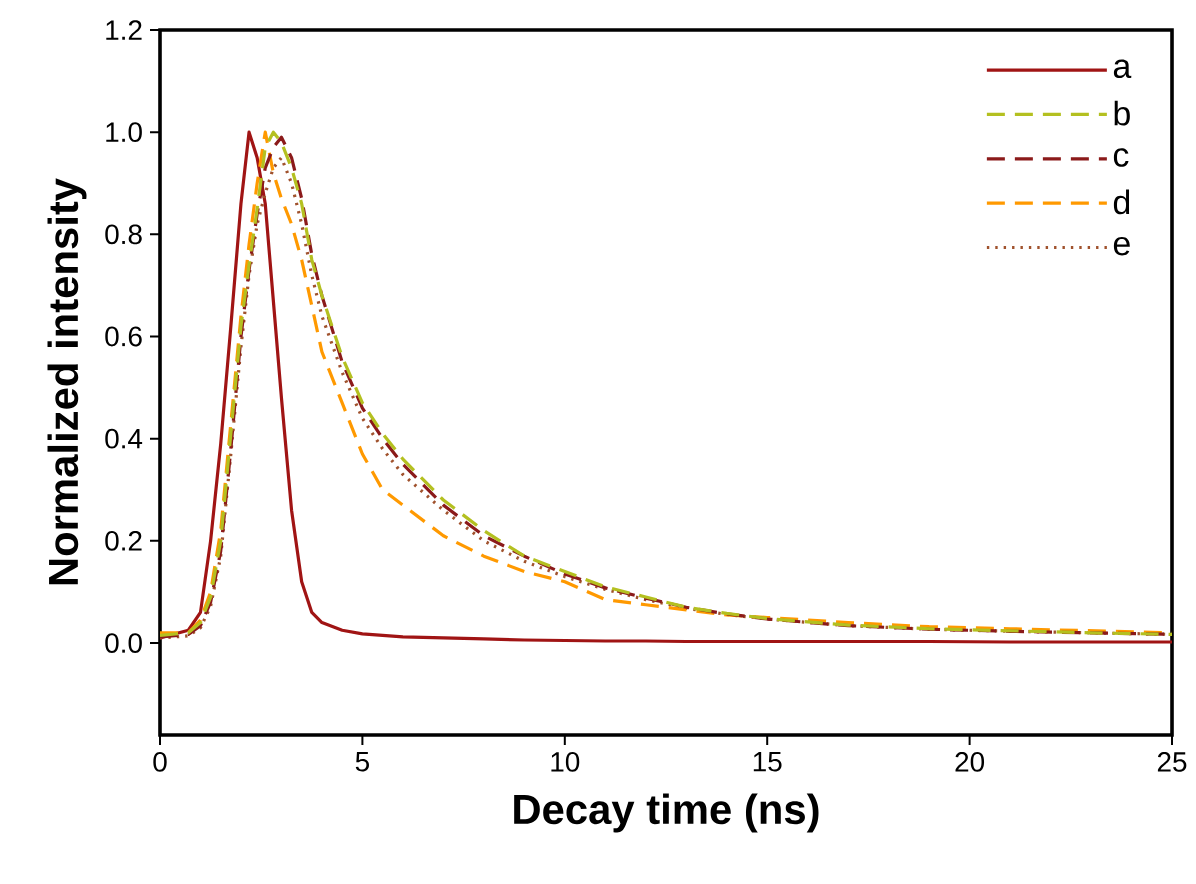  I want to click on y-tick-label: 0.2, so click(123, 540).